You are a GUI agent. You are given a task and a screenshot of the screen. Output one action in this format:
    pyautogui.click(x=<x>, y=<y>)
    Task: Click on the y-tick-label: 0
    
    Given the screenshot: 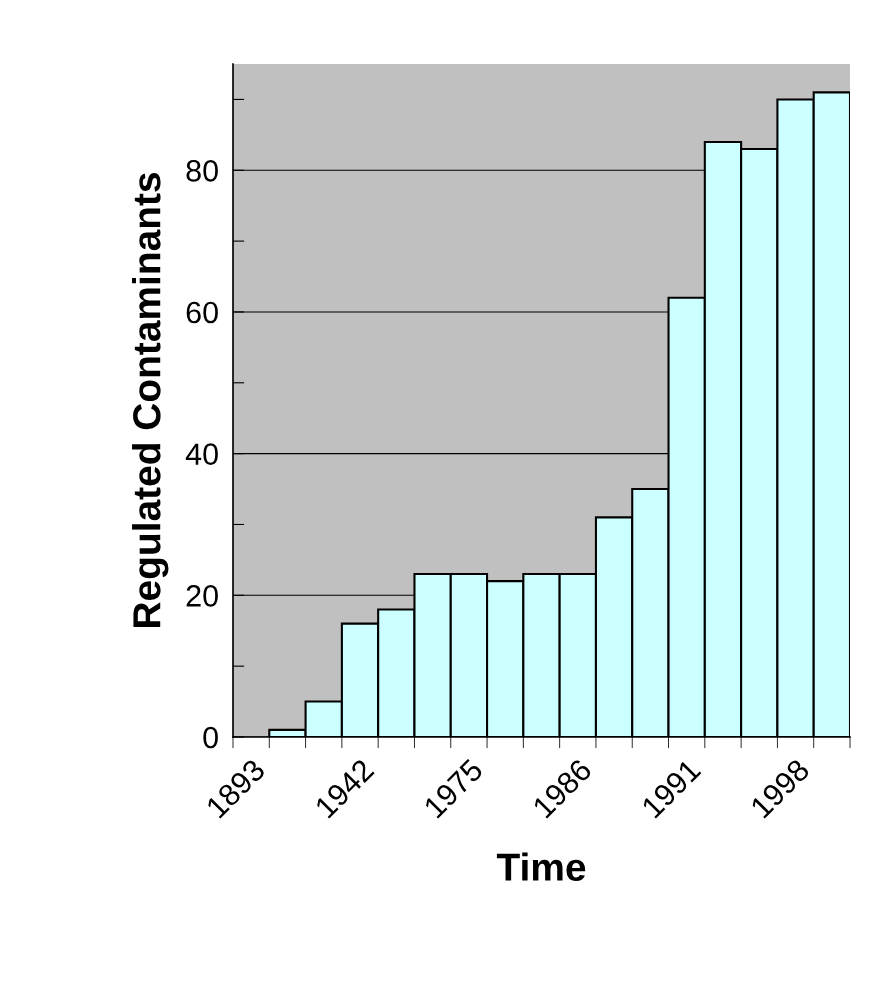 What is the action you would take?
    pyautogui.click(x=210, y=737)
    